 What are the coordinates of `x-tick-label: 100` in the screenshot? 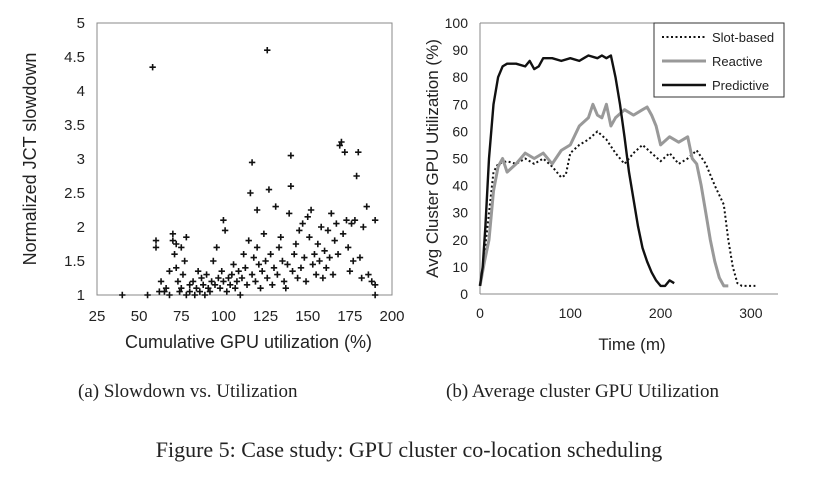 It's located at (223, 316).